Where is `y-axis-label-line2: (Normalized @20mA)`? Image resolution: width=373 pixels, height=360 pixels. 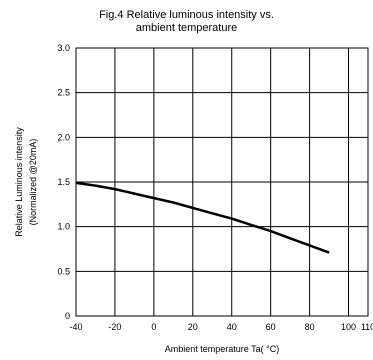
y-axis-label-line2: (Normalized @20mA) is located at coordinates (33, 182).